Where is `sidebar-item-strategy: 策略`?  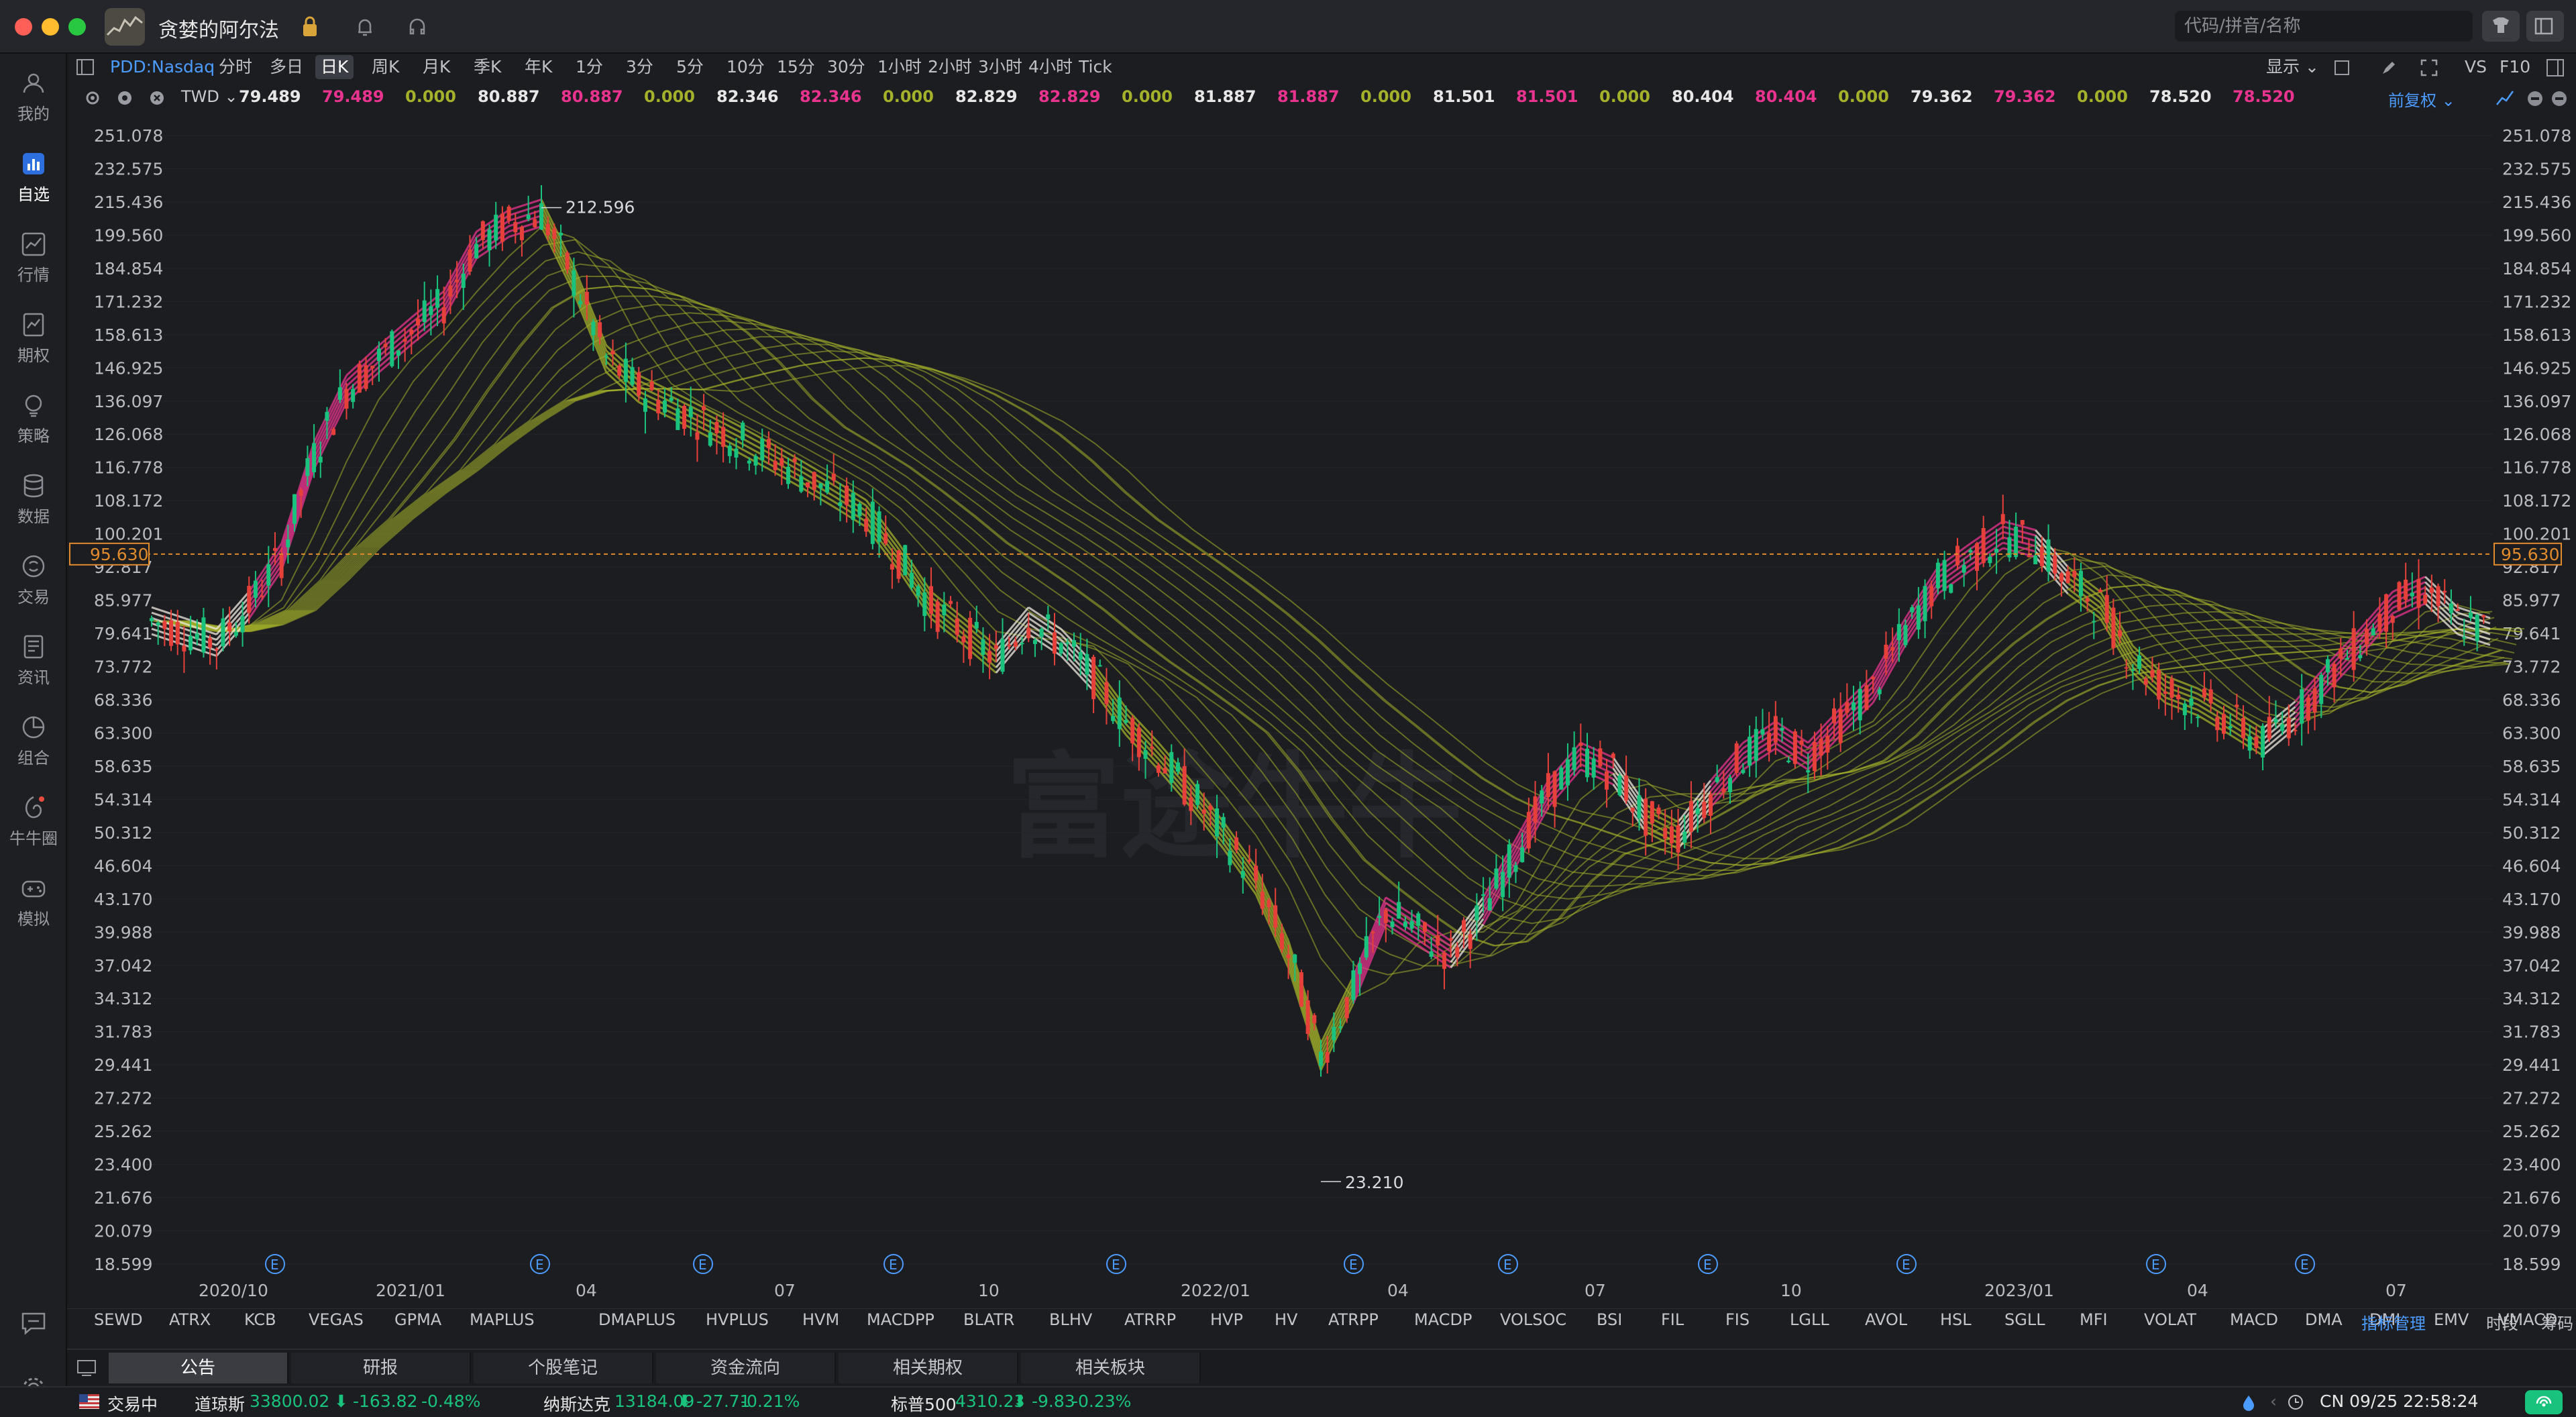
sidebar-item-strategy: 策略 is located at coordinates (33, 418).